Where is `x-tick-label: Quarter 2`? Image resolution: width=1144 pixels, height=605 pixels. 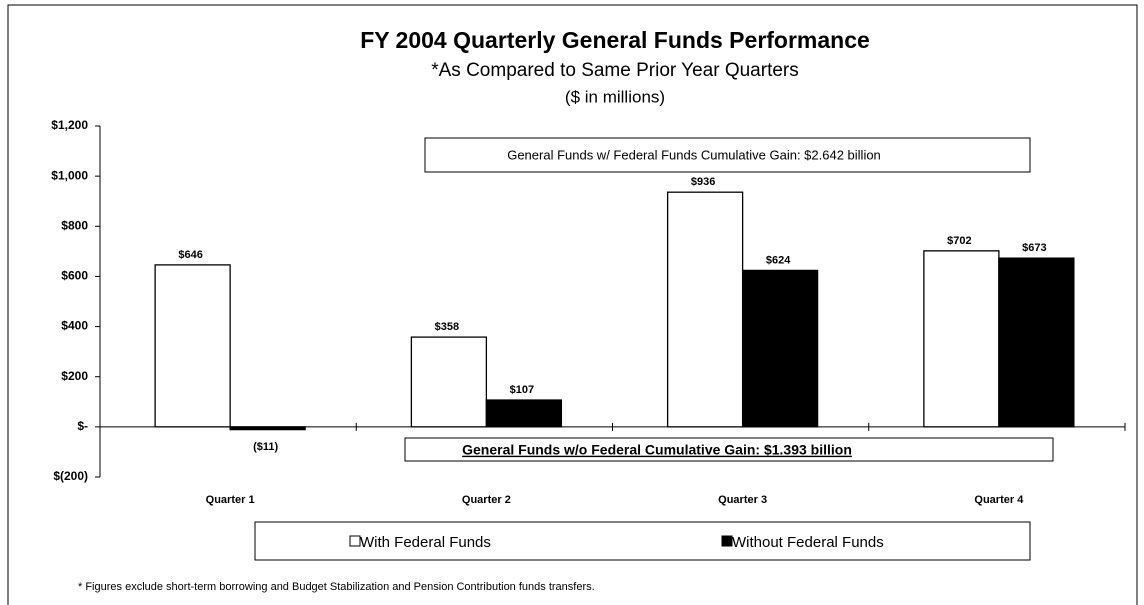 x-tick-label: Quarter 2 is located at coordinates (486, 500).